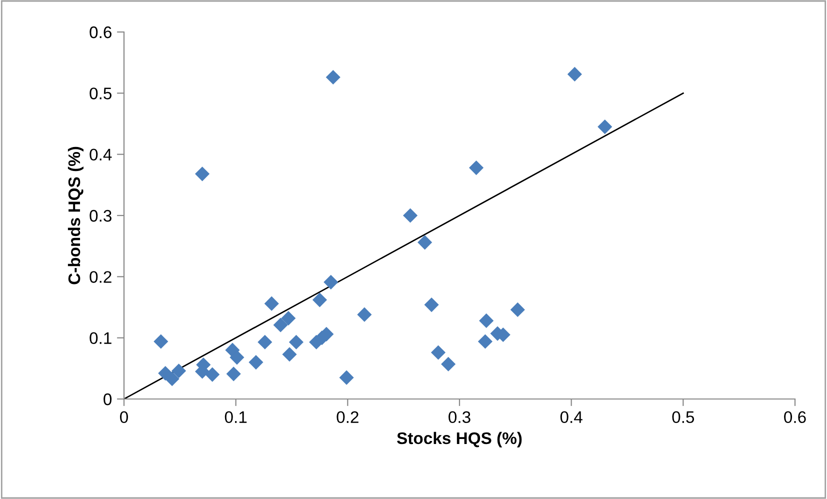 The image size is (827, 499). I want to click on x-tick-label: 0.5, so click(683, 417).